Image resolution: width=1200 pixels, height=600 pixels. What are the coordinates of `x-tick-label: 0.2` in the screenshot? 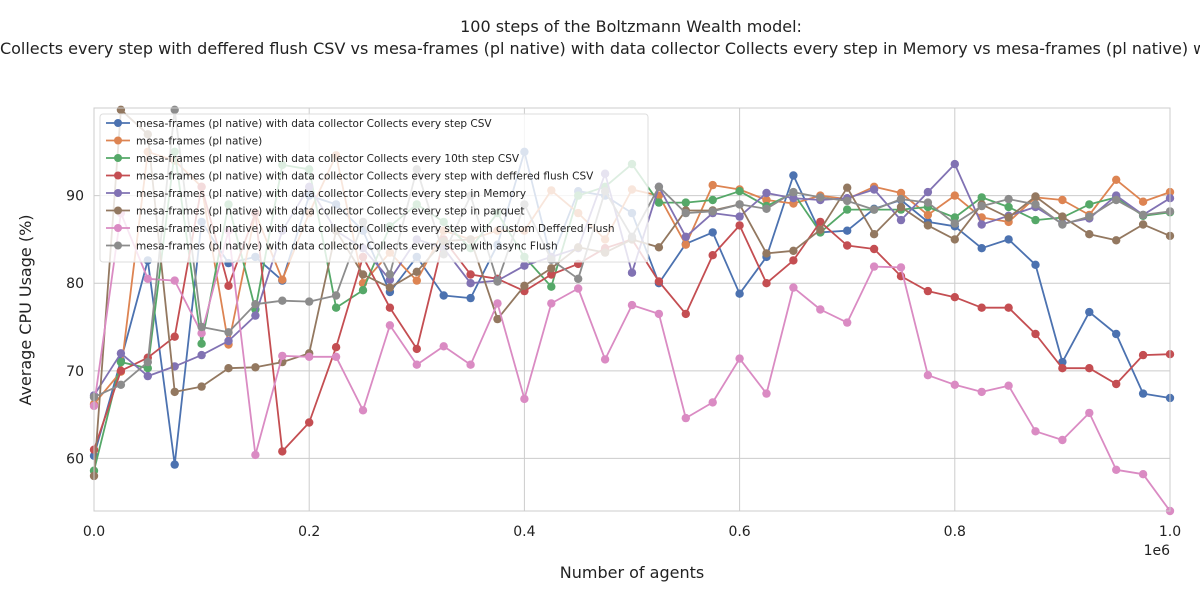 It's located at (309, 532).